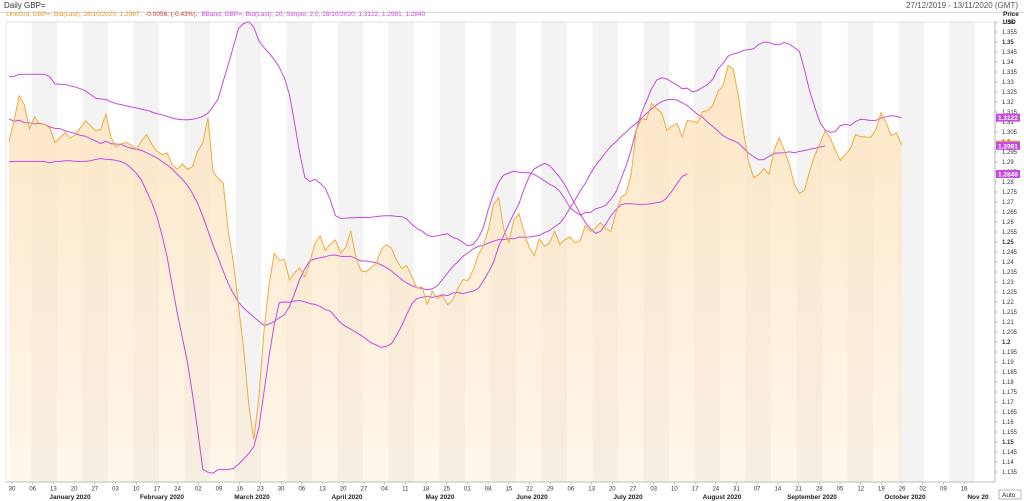 This screenshot has height=501, width=1024. I want to click on y-tick-label: 1.255, so click(1010, 233).